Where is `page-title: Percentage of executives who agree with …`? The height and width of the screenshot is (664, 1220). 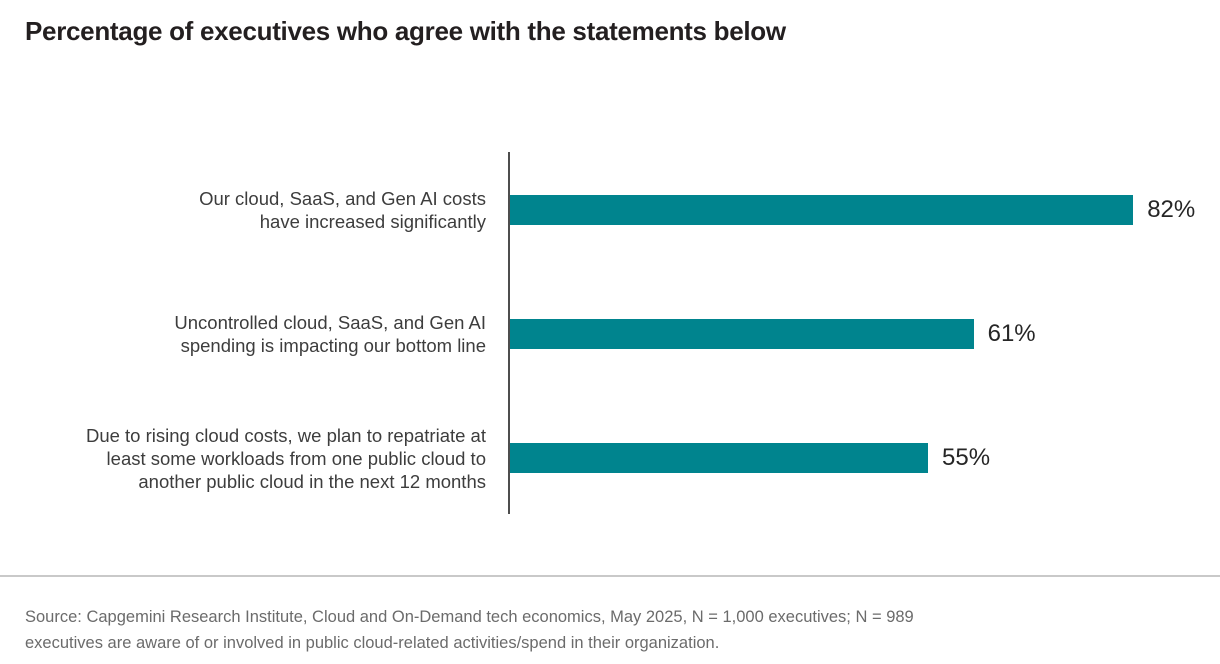
page-title: Percentage of executives who agree with … is located at coordinates (405, 31).